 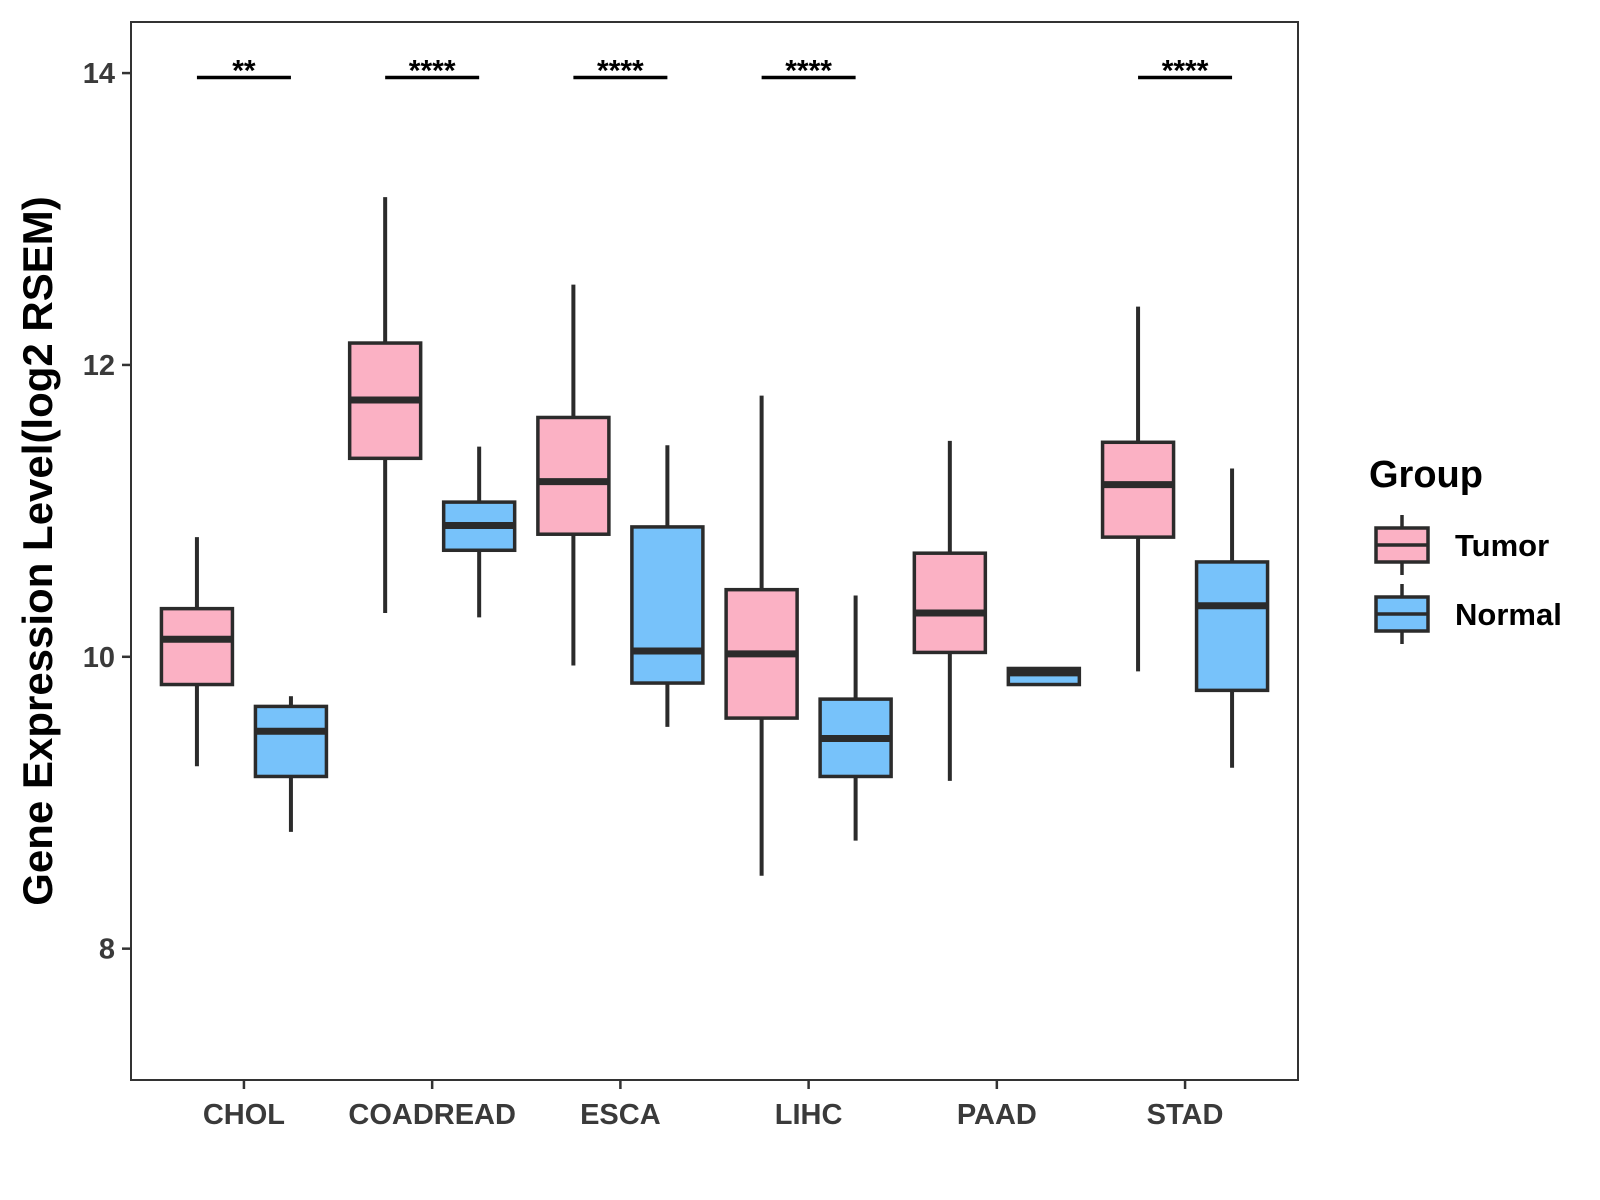 I want to click on significance-esca: ****, so click(x=620, y=70).